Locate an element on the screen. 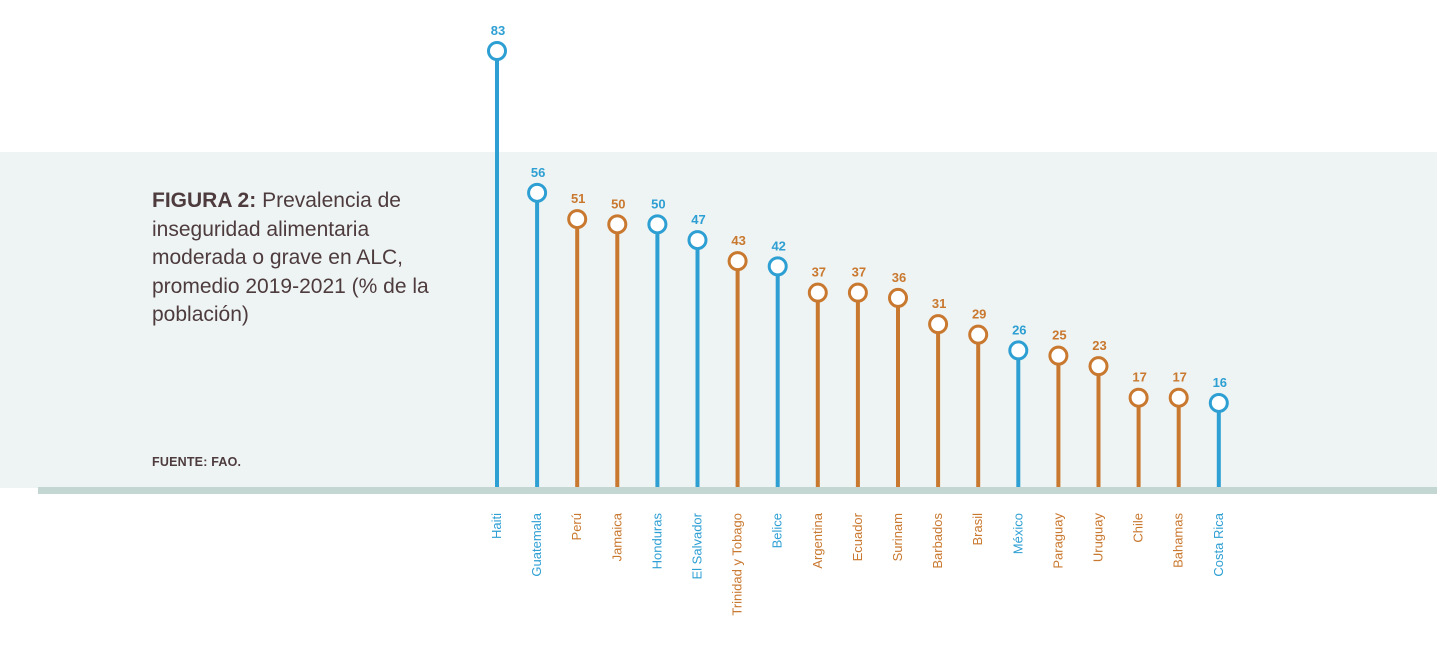 This screenshot has width=1437, height=661. value-label-costa-rica: 16 is located at coordinates (1220, 382).